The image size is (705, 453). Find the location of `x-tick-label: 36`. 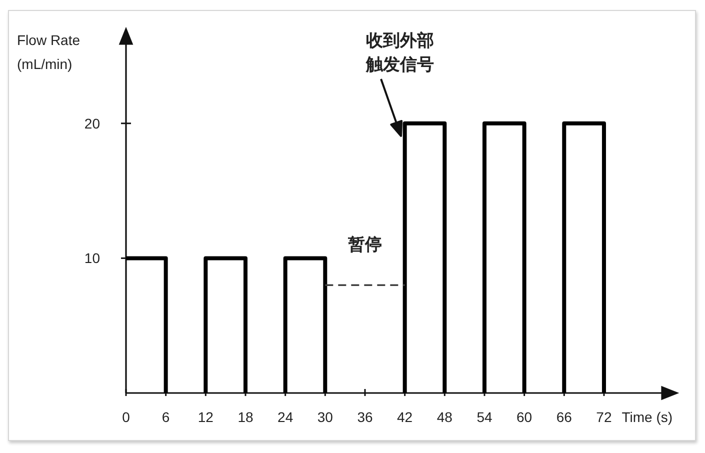

x-tick-label: 36 is located at coordinates (365, 417).